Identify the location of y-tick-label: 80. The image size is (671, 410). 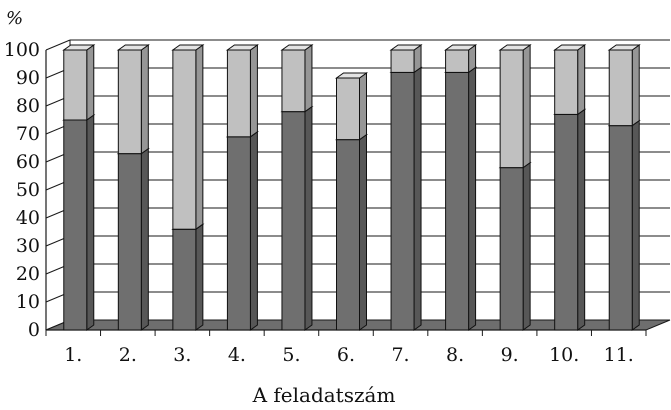
(28, 106).